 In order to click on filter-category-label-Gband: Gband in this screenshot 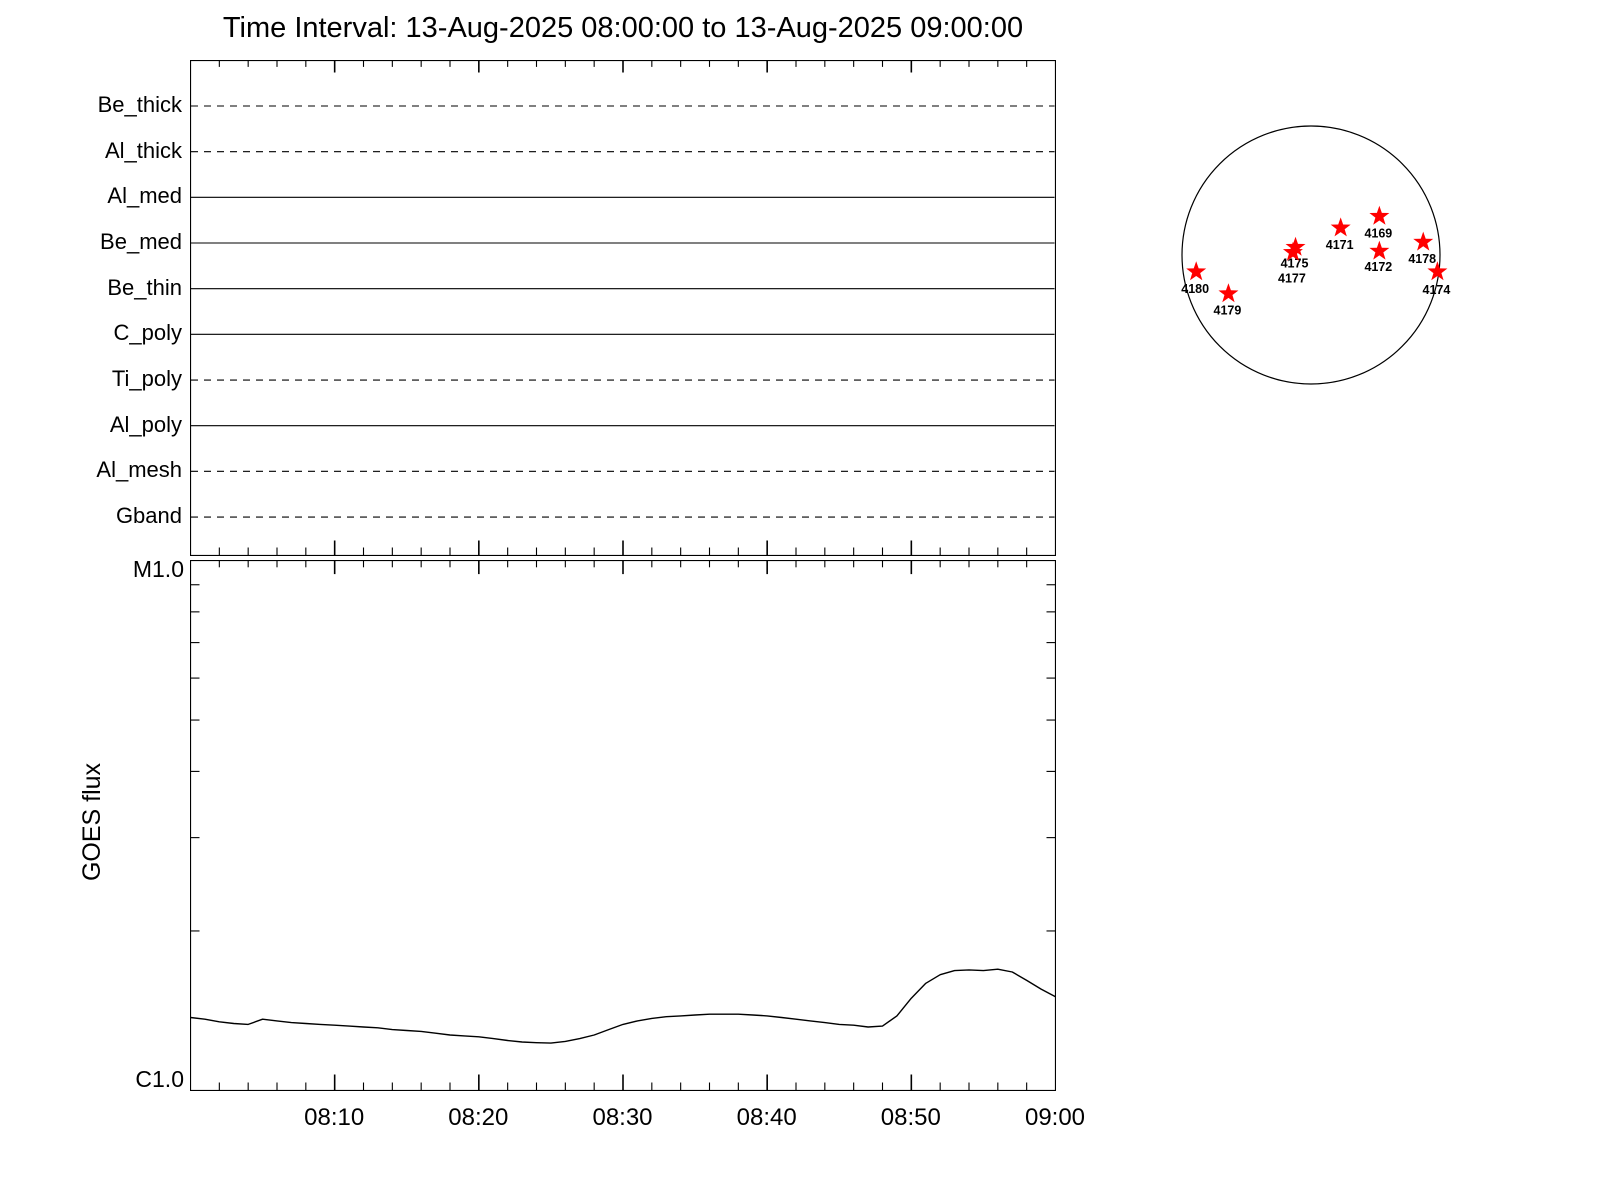, I will do `click(148, 516)`.